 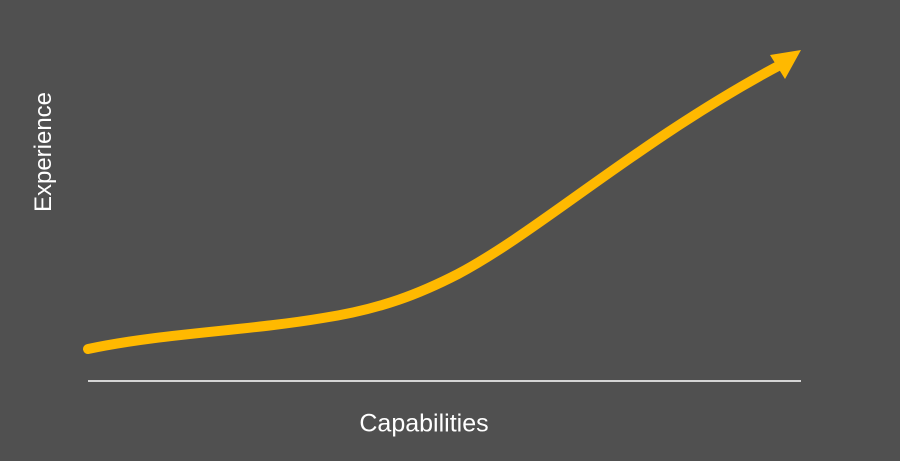 I want to click on x-axis-label: Capabilities, so click(x=424, y=423).